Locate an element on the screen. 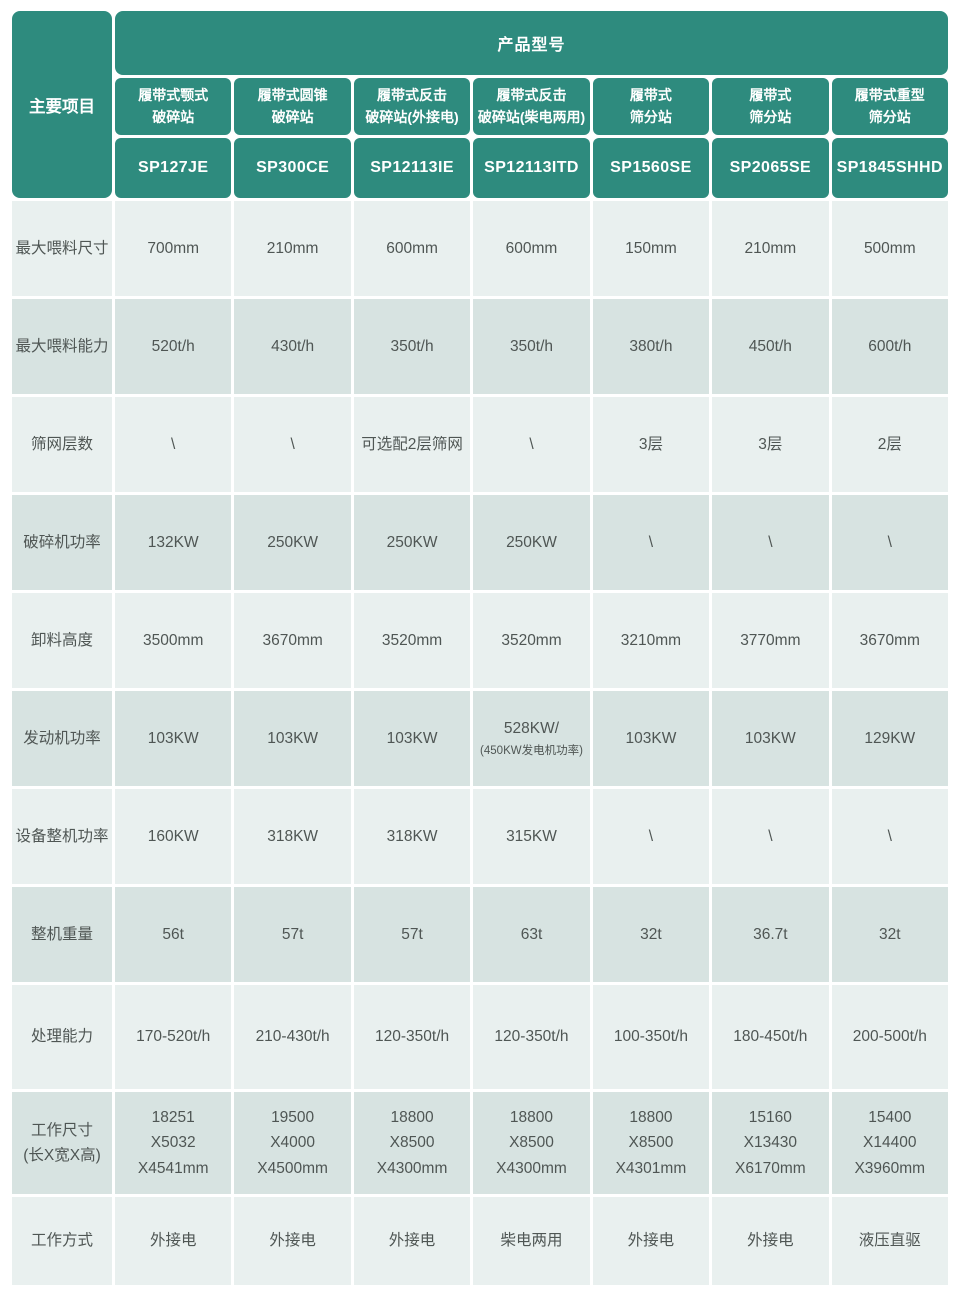 This screenshot has width=960, height=1316. table-cell: 可选配2层筛网 is located at coordinates (412, 444).